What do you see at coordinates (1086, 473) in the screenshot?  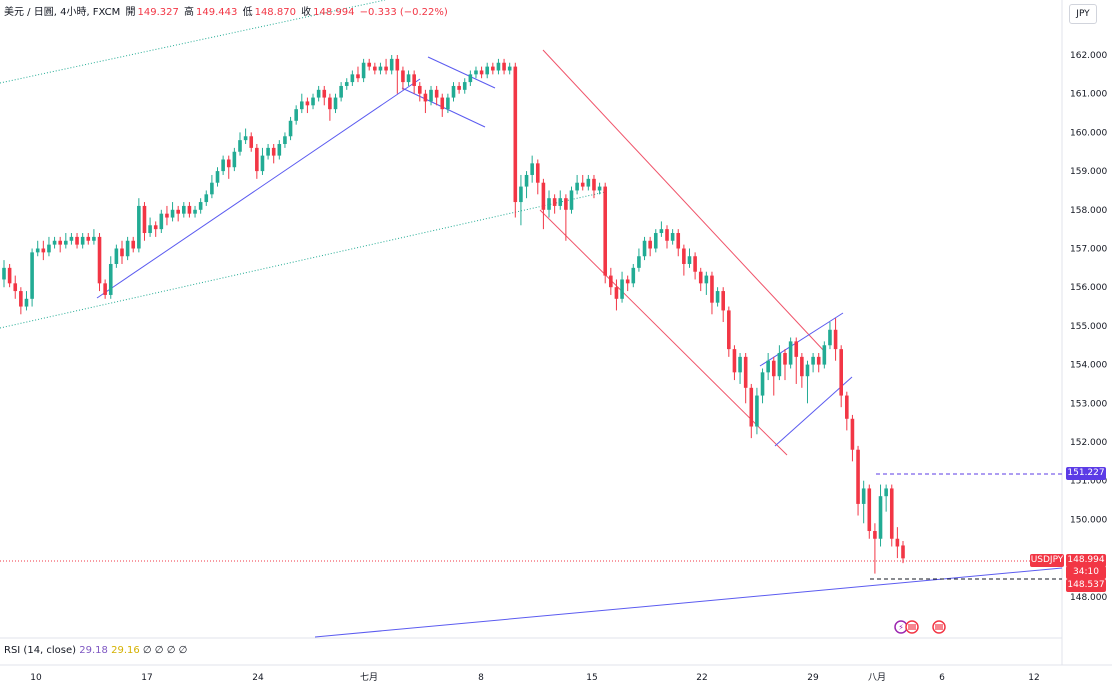 I see `level-price-tag: 151.227` at bounding box center [1086, 473].